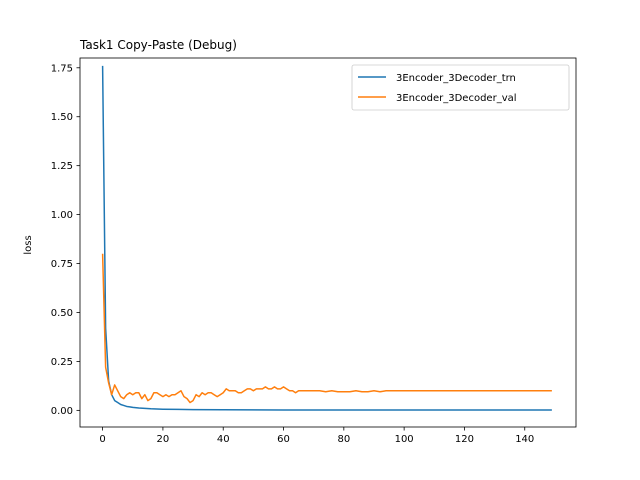 The height and width of the screenshot is (480, 640). What do you see at coordinates (62, 264) in the screenshot?
I see `y-tick-label: 0.75` at bounding box center [62, 264].